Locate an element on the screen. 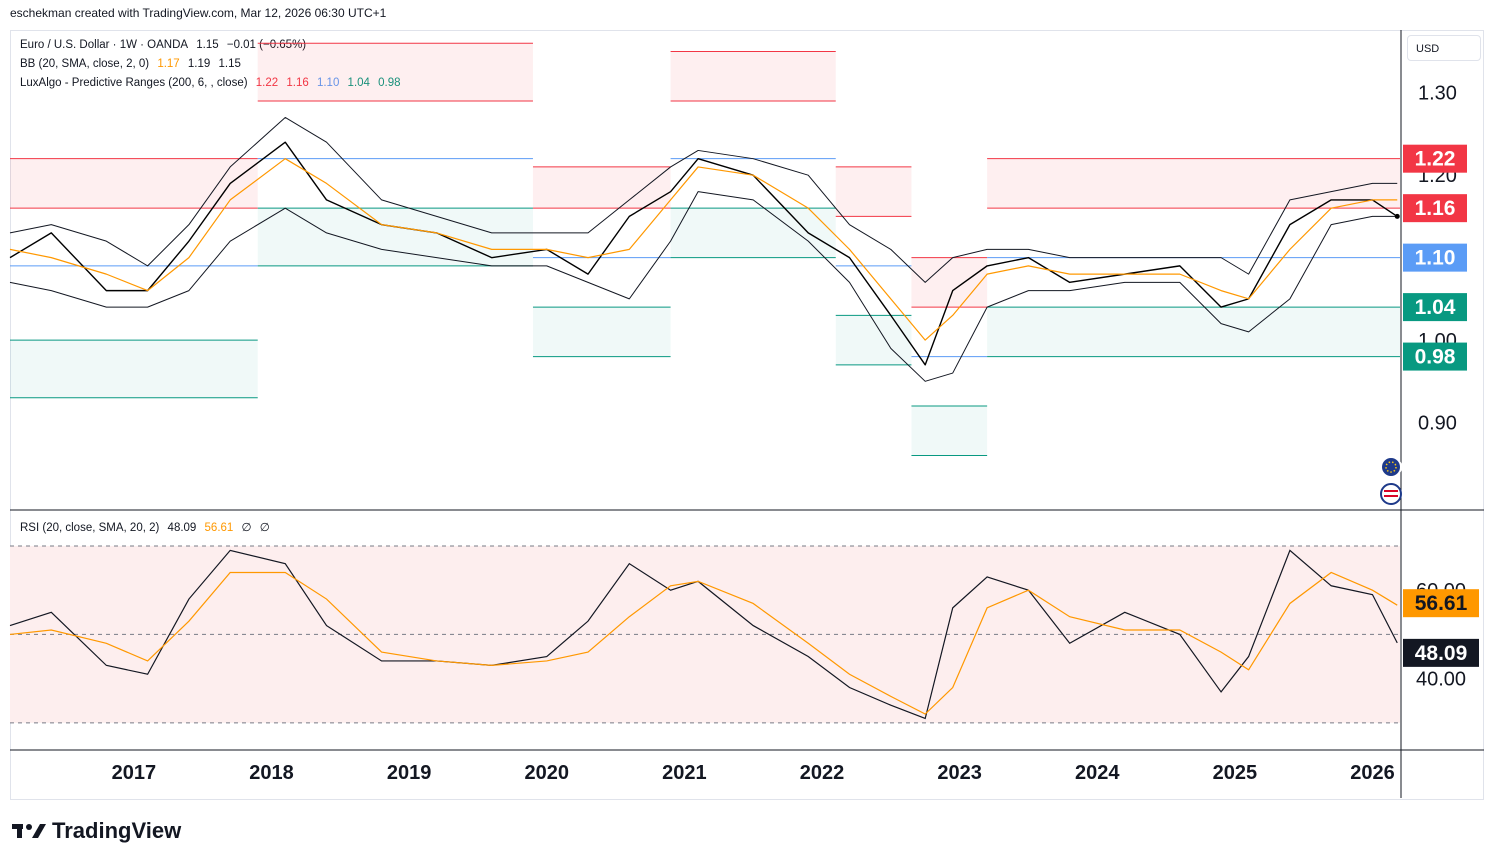 Image resolution: width=1495 pixels, height=865 pixels. rsi-ma-value: 56.61 is located at coordinates (219, 528).